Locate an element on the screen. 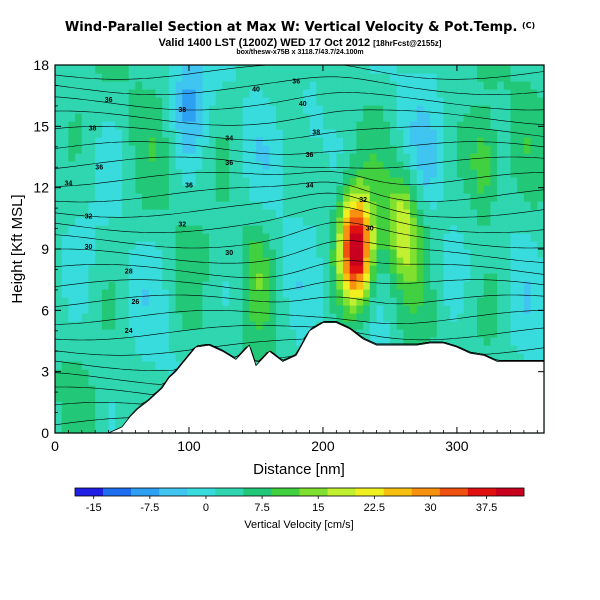 The height and width of the screenshot is (600, 600). y-tick-label: 9 is located at coordinates (45, 249).